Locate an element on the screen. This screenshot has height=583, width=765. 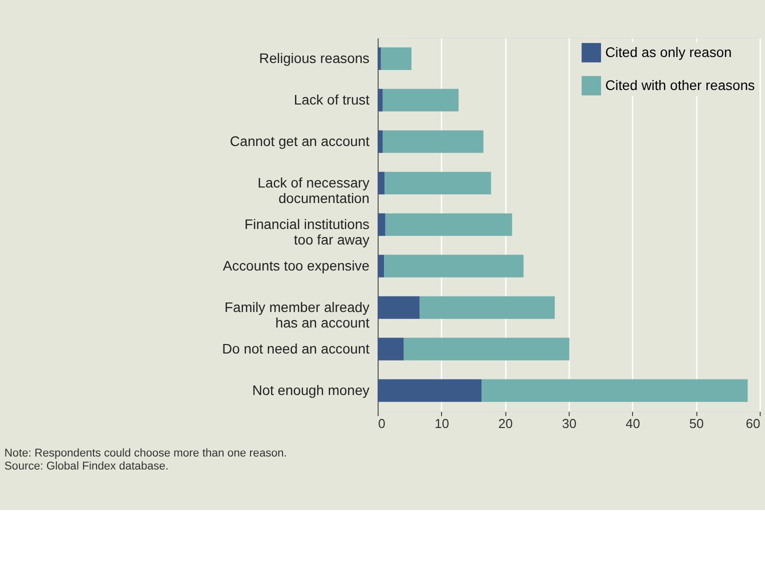
y-tick-label: Financial institutions too far away is located at coordinates (307, 232).